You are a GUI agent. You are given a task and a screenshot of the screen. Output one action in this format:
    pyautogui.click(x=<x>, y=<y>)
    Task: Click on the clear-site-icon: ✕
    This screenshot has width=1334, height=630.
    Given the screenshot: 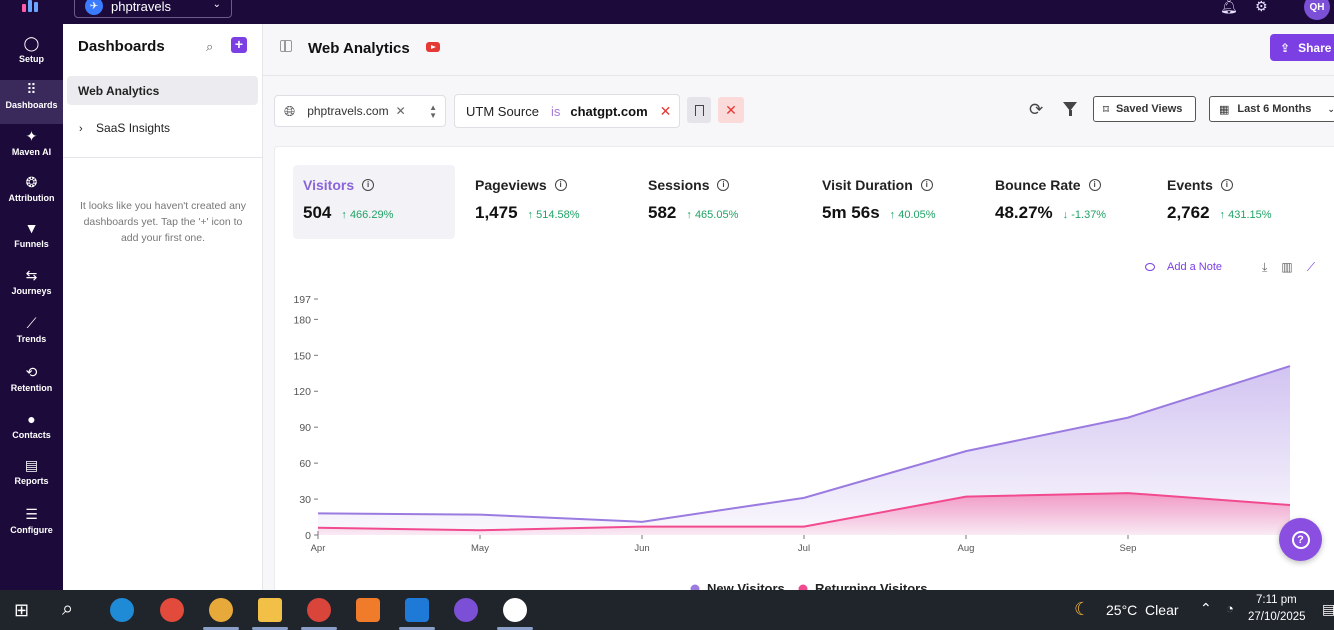 What is the action you would take?
    pyautogui.click(x=400, y=111)
    